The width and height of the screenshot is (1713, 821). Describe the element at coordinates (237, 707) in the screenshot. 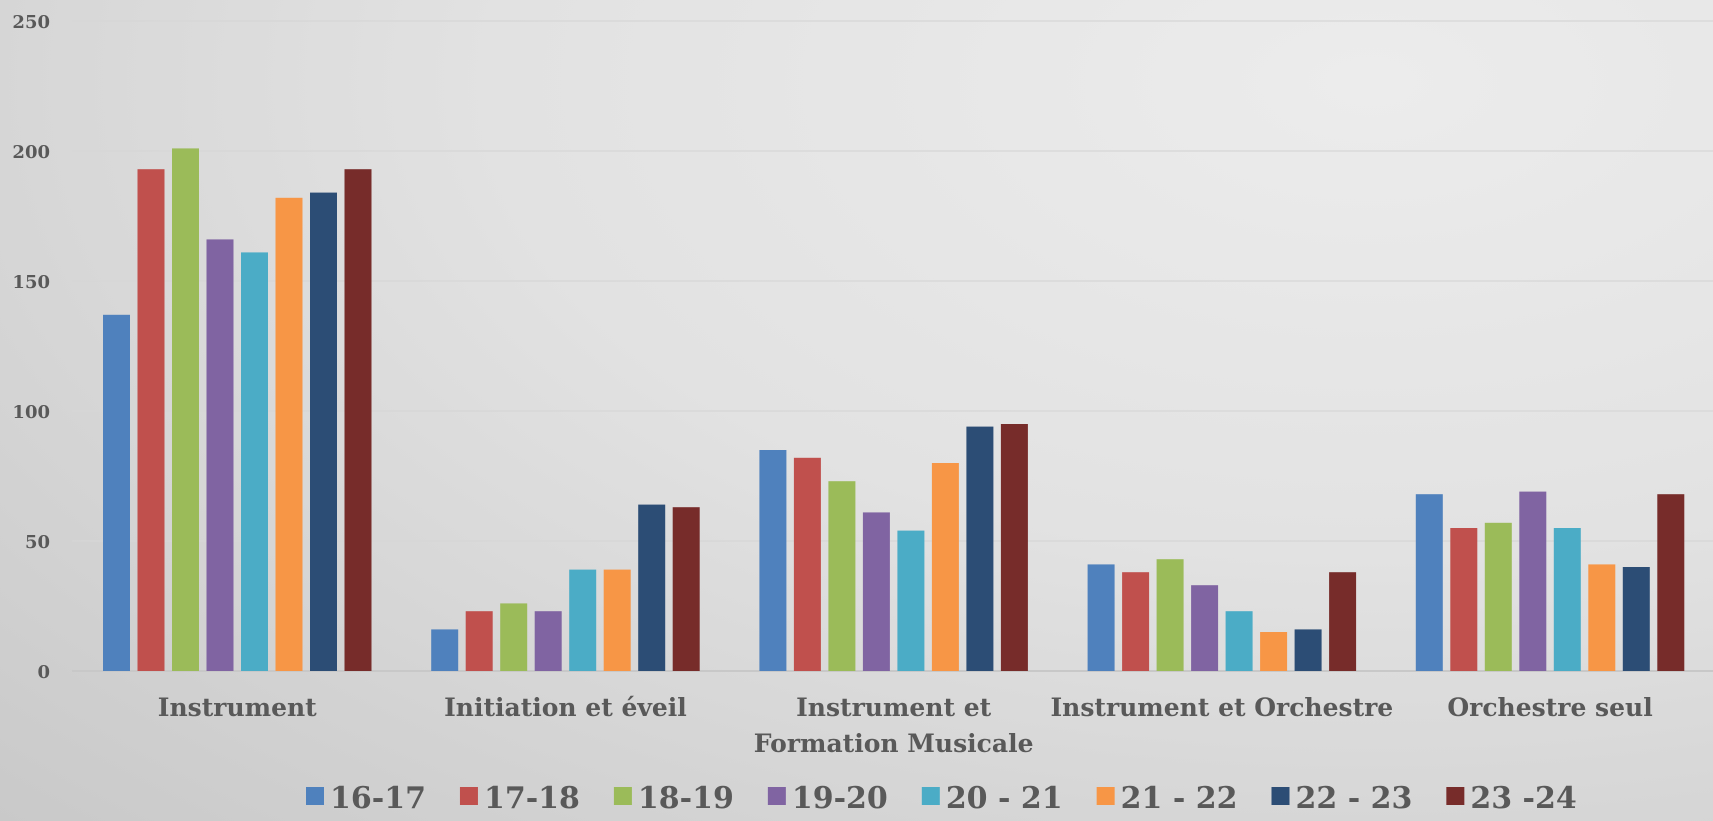

I see `x-category-label: Instrument` at that location.